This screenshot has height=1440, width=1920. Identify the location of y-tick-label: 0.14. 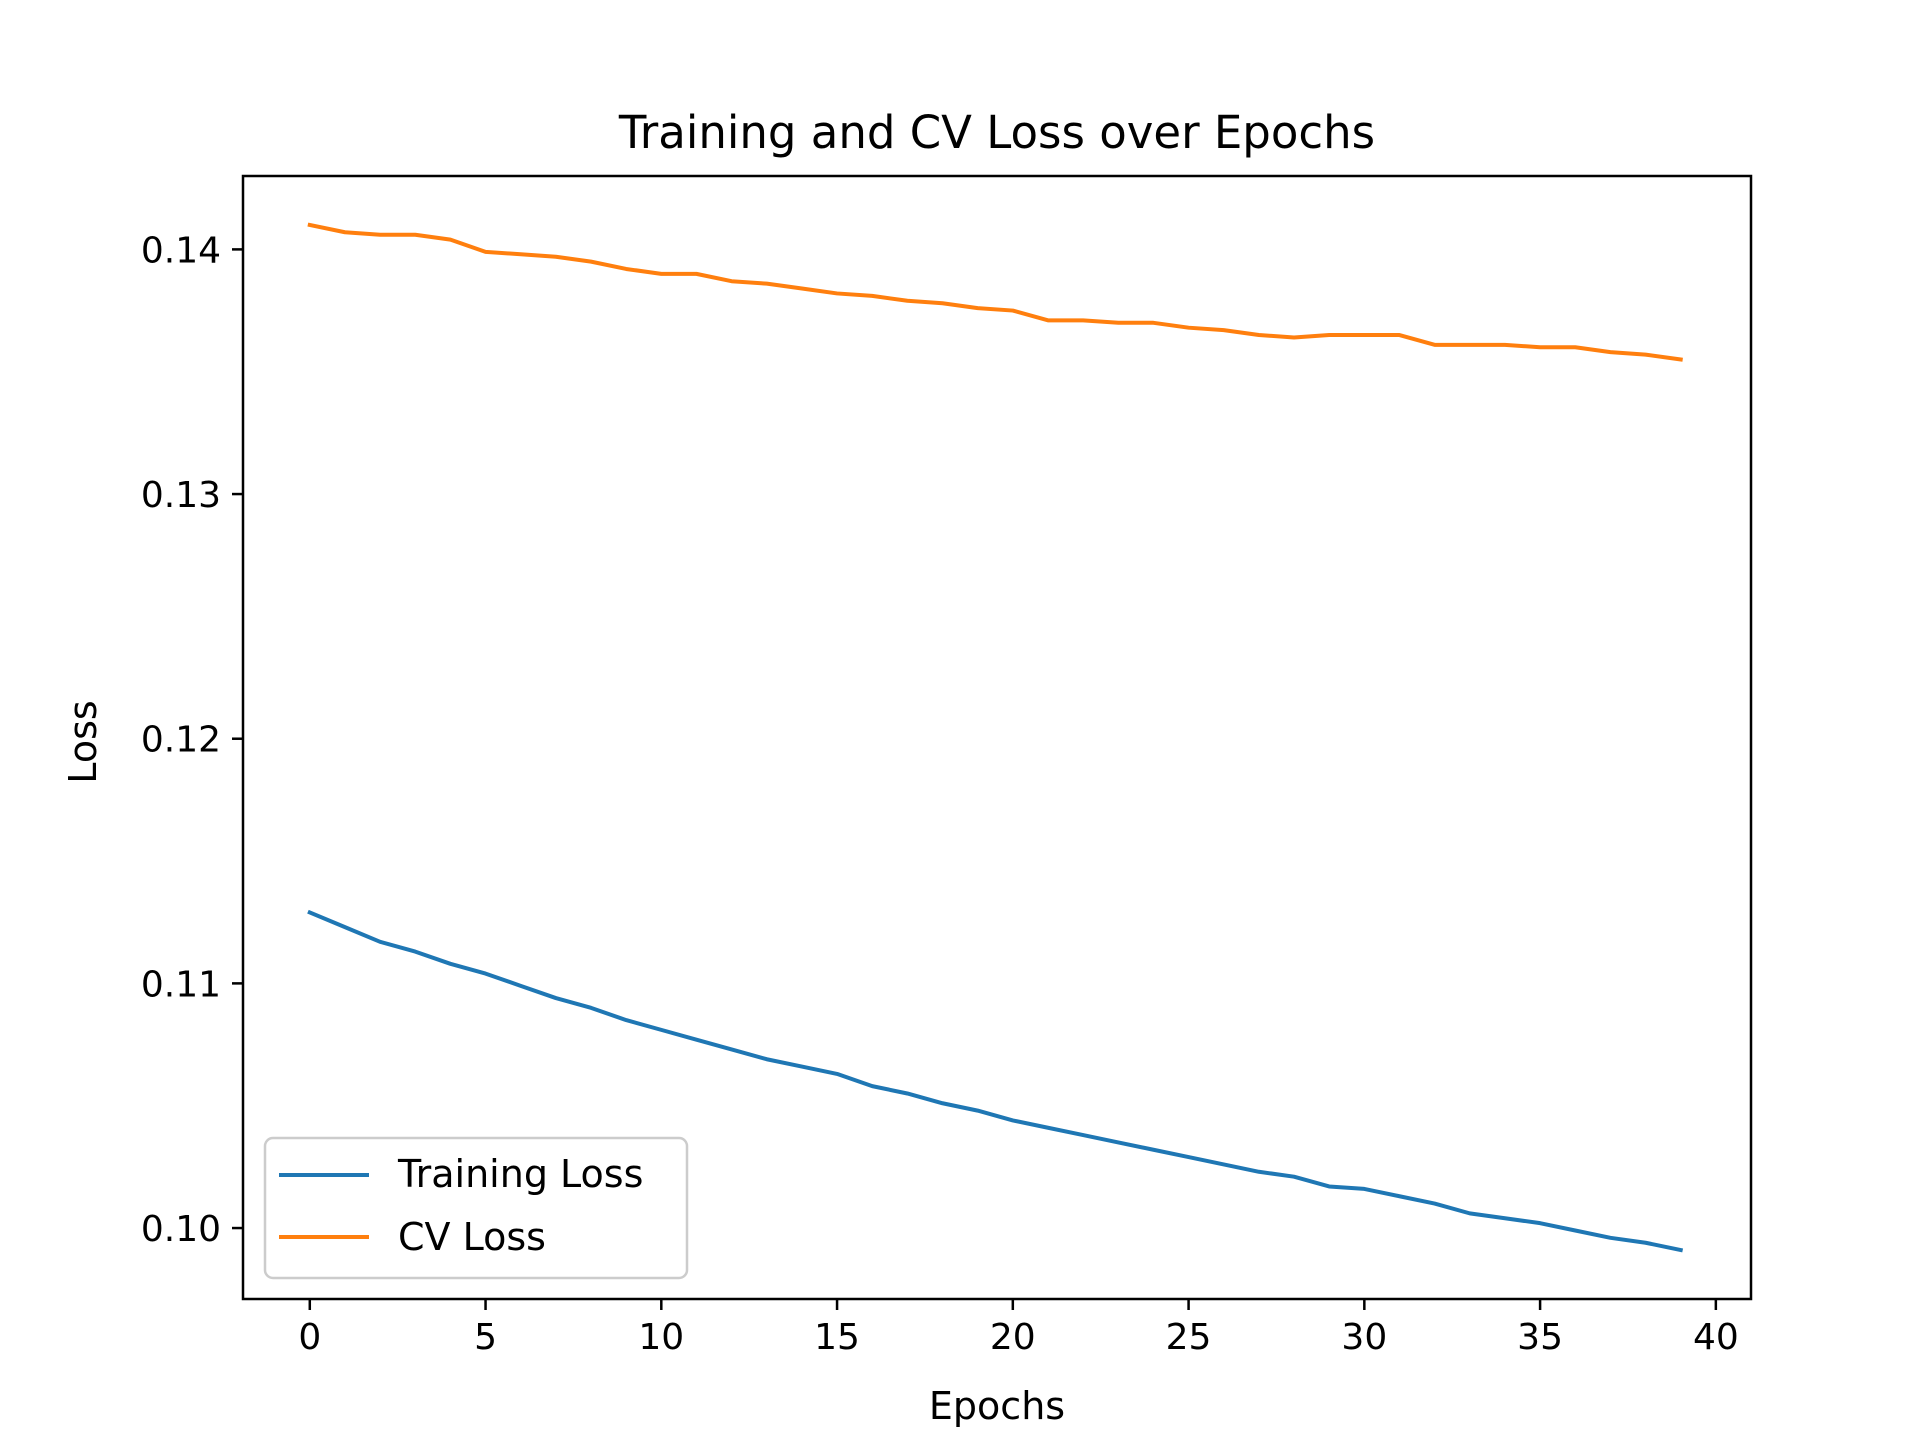
(181, 250).